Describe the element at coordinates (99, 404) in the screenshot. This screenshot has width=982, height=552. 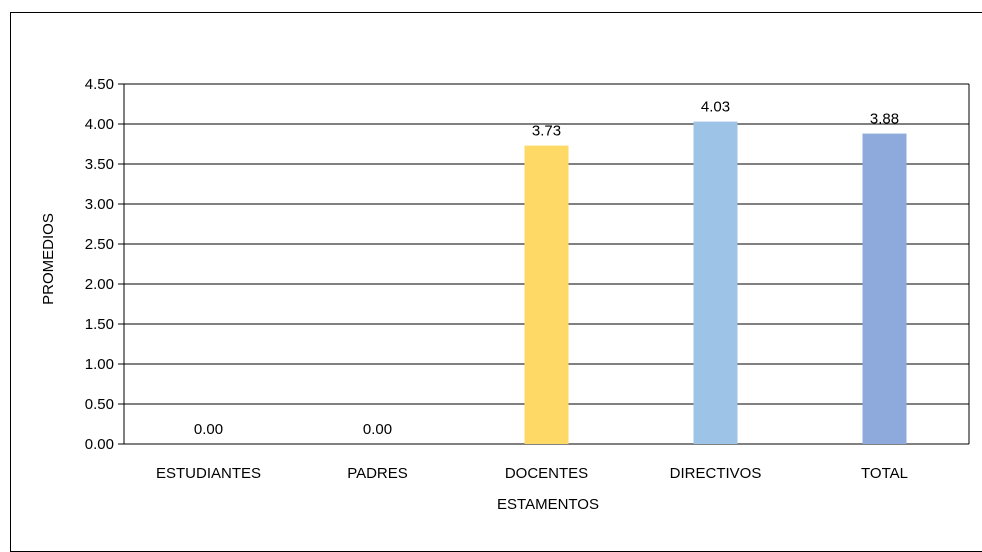
I see `y-tick-label: 0.50` at that location.